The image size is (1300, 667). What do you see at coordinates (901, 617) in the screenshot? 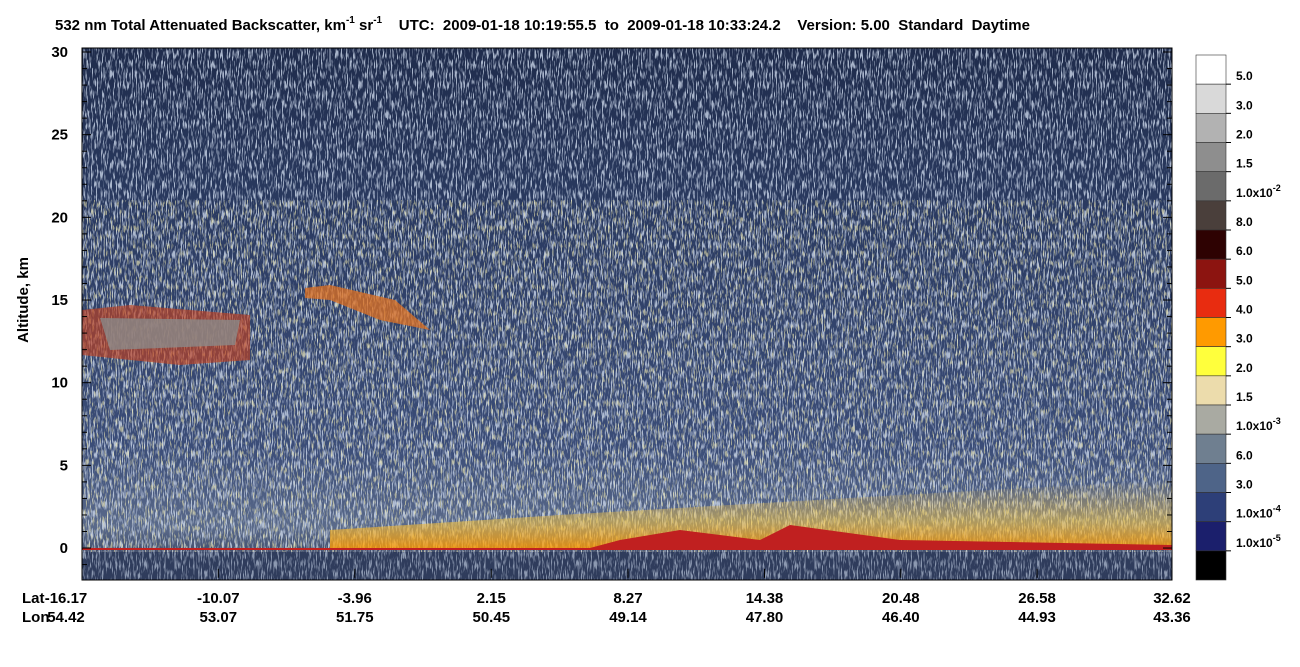
I see `lon-tick-label: 46.40` at bounding box center [901, 617].